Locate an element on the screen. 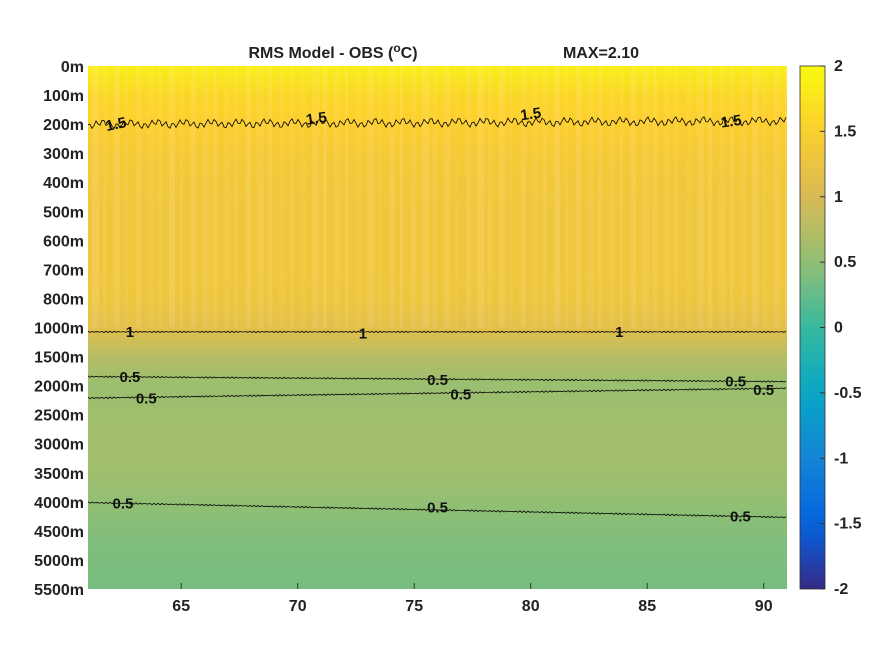 The image size is (875, 656). x-tick-label: 80 is located at coordinates (531, 606).